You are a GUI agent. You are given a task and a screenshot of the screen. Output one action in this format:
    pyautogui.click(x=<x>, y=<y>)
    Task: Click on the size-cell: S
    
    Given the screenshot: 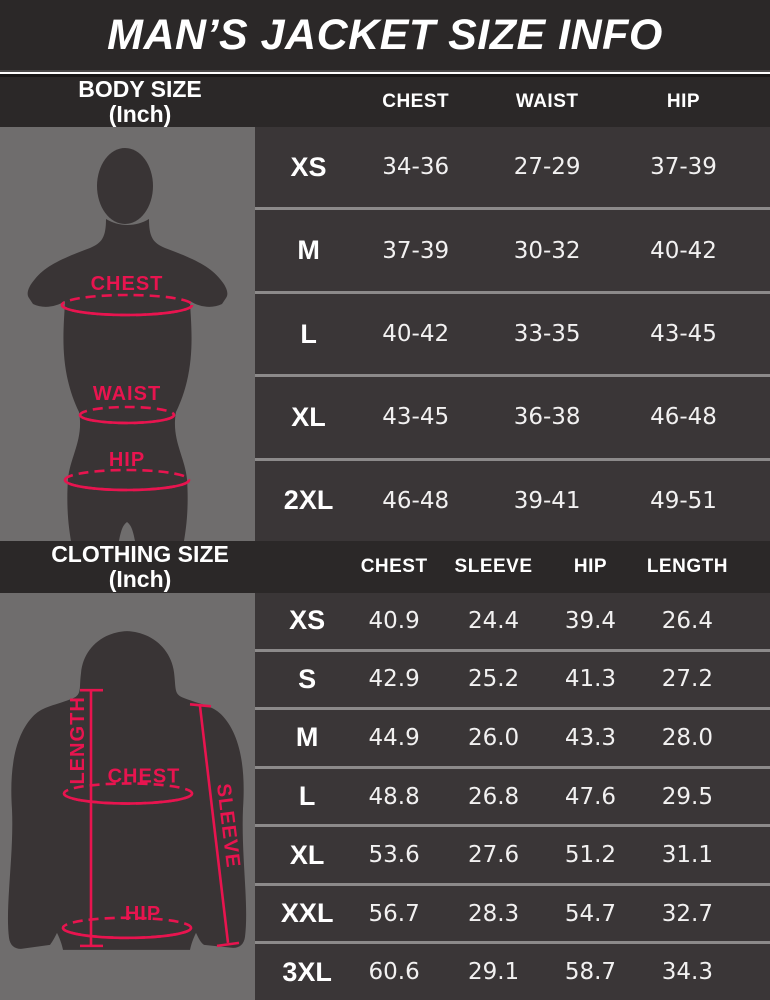 What is the action you would take?
    pyautogui.click(x=307, y=678)
    